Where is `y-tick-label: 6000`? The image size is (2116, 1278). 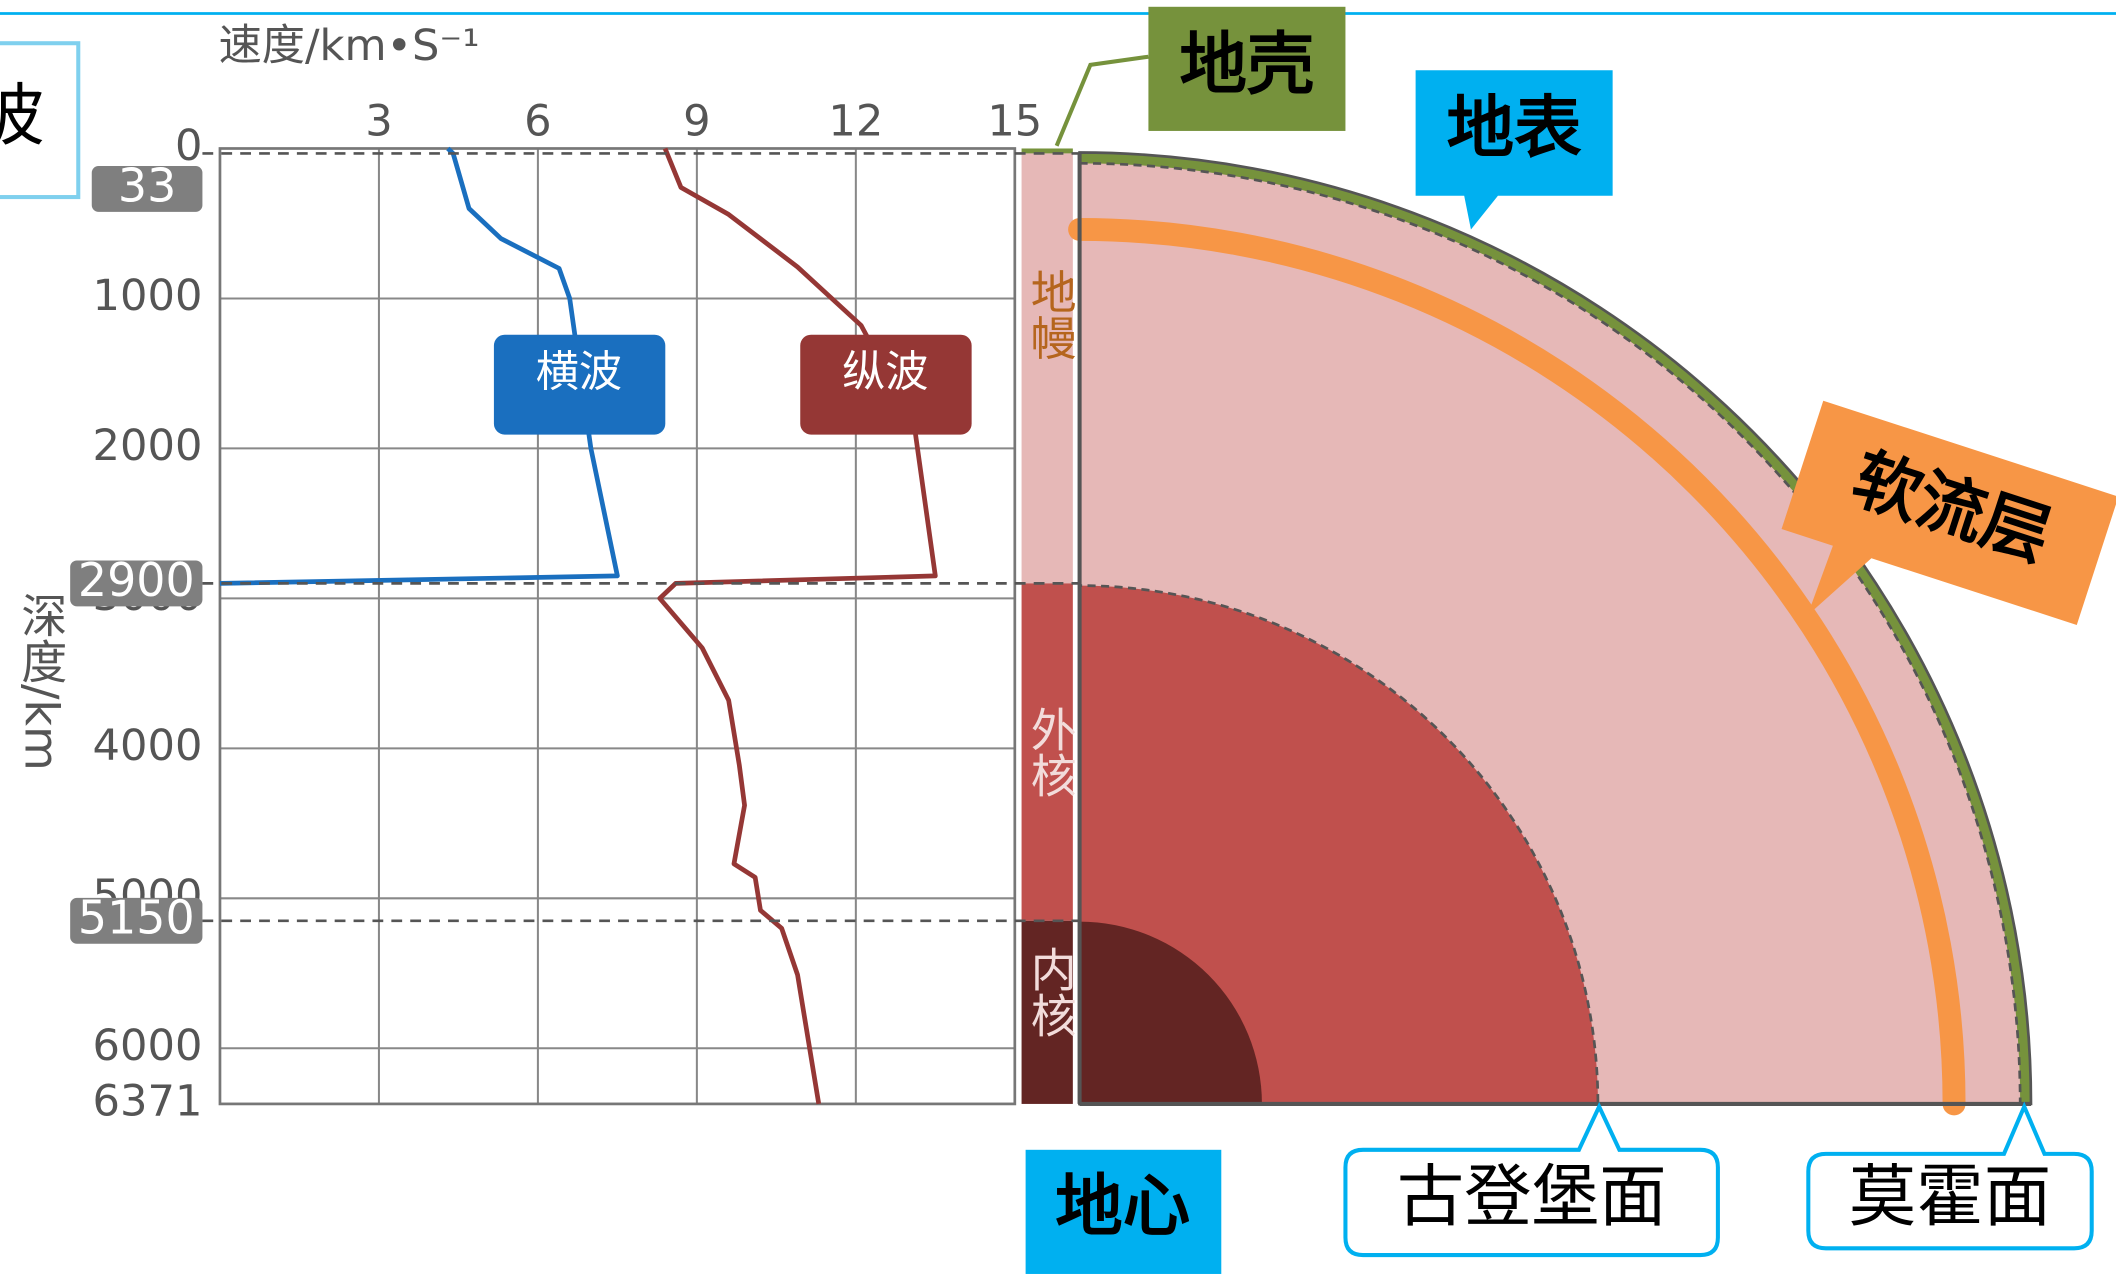
y-tick-label: 6000 is located at coordinates (148, 1046).